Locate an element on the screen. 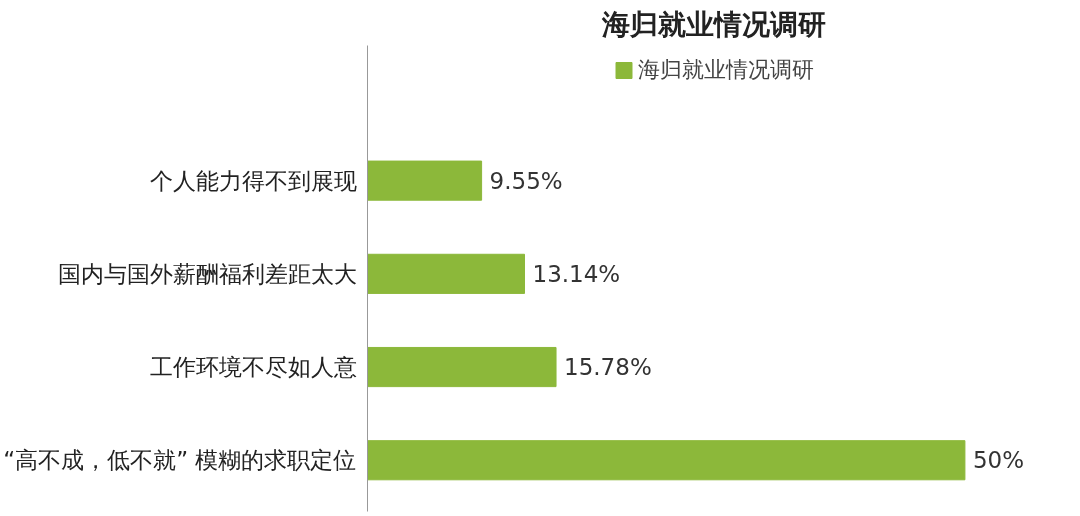 The height and width of the screenshot is (516, 1080). data-label: 13.14% is located at coordinates (576, 273).